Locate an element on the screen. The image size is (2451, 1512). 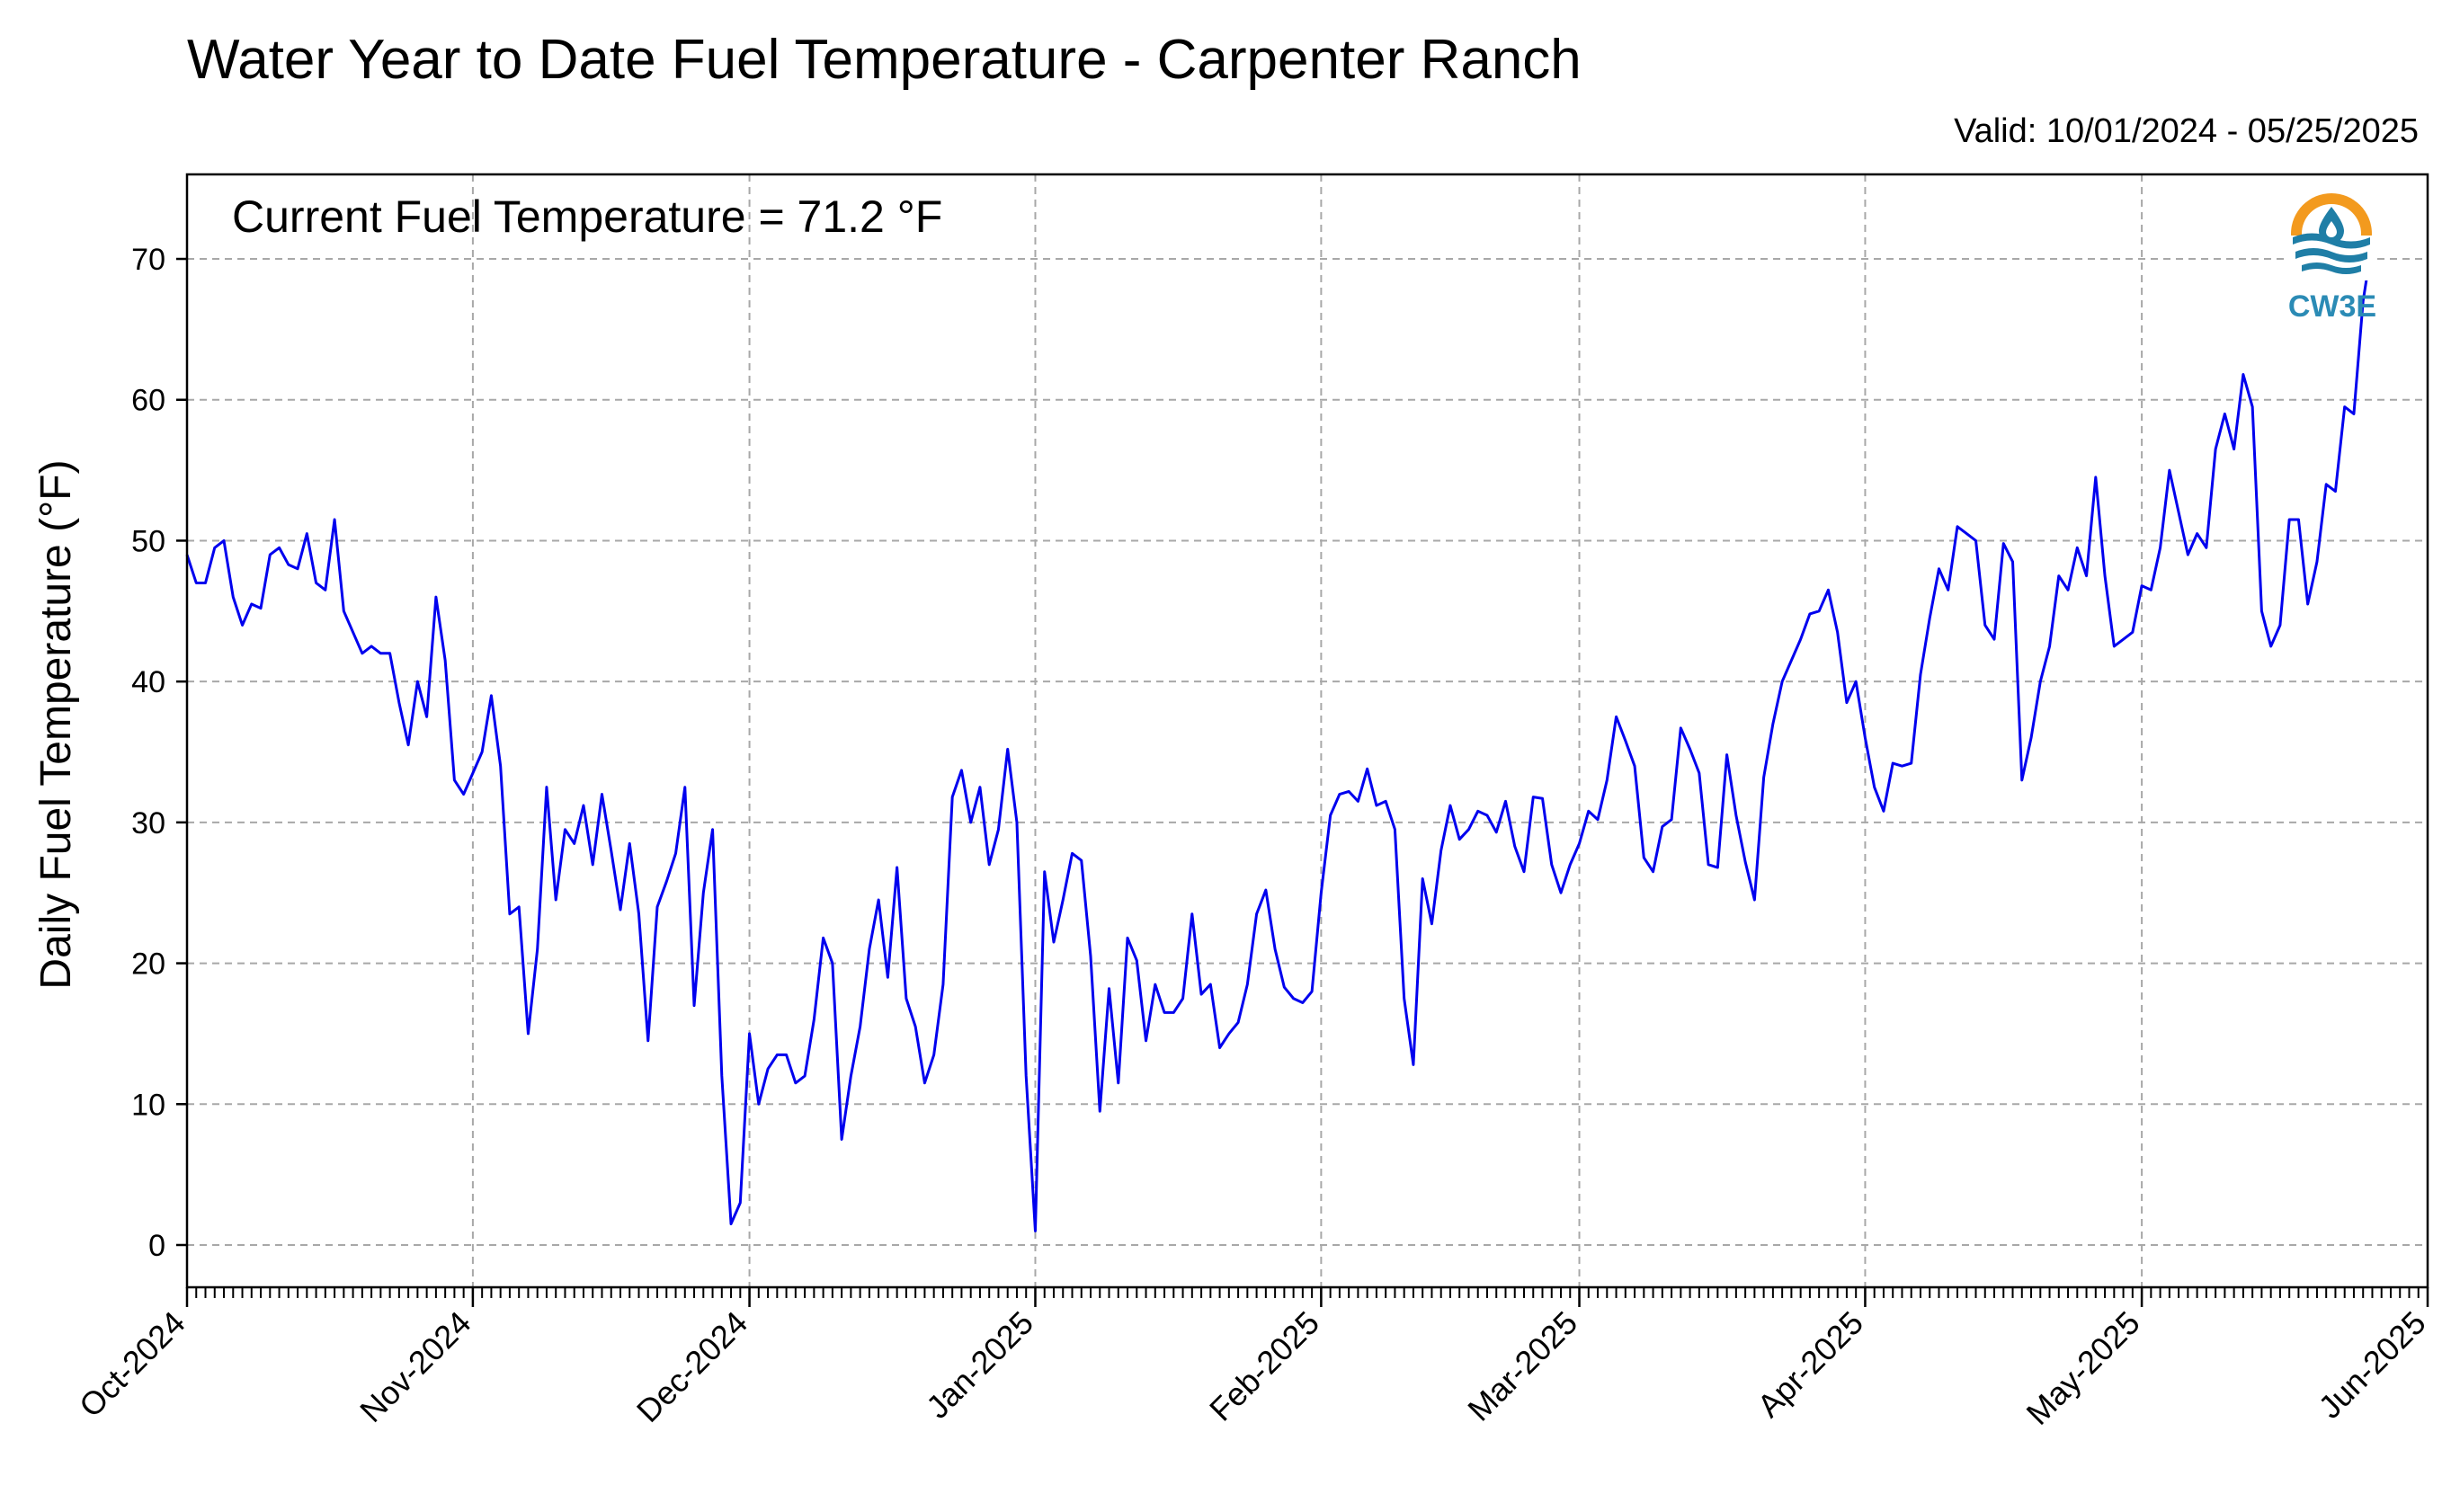
y-tick-label: 40 is located at coordinates (148, 682).